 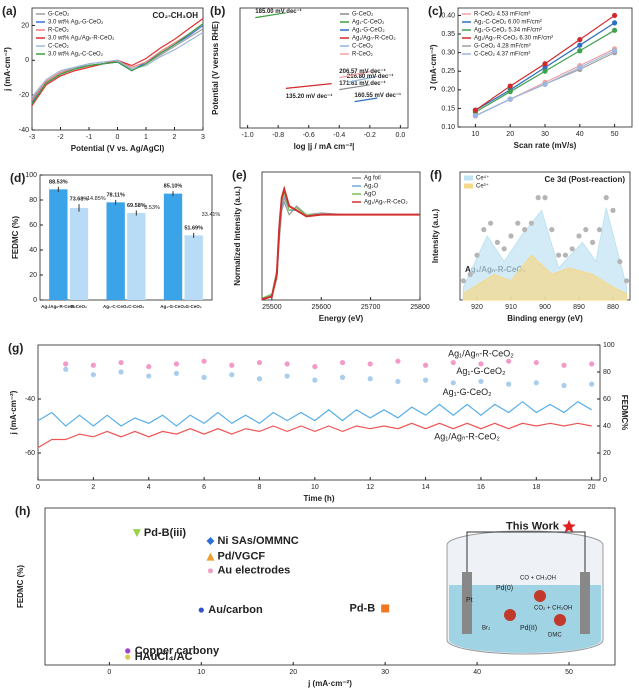 I want to click on legend-label: R-CeO₂, so click(x=363, y=55).